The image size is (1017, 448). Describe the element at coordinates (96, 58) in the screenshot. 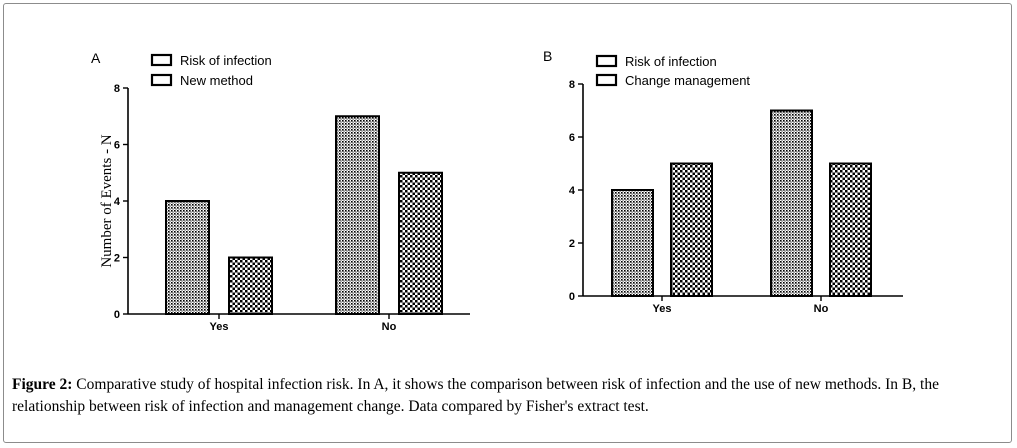

I see `panel-label: A` at that location.